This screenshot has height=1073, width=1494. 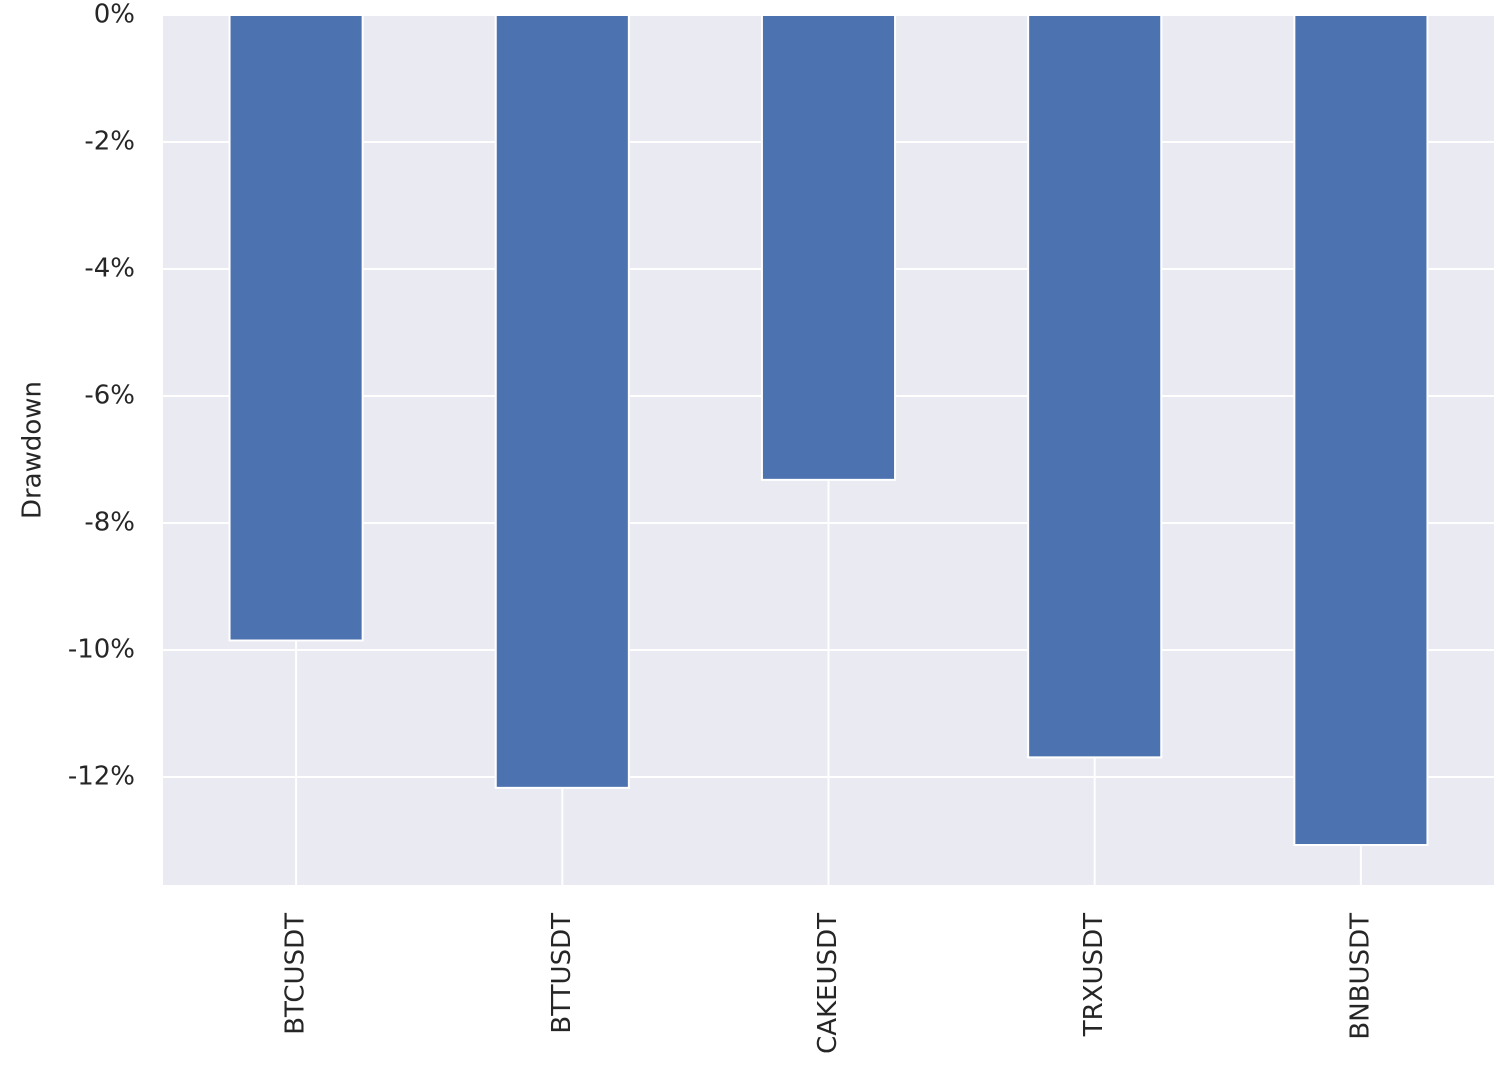 I want to click on y-axis-label: Drawdown, so click(x=33, y=450).